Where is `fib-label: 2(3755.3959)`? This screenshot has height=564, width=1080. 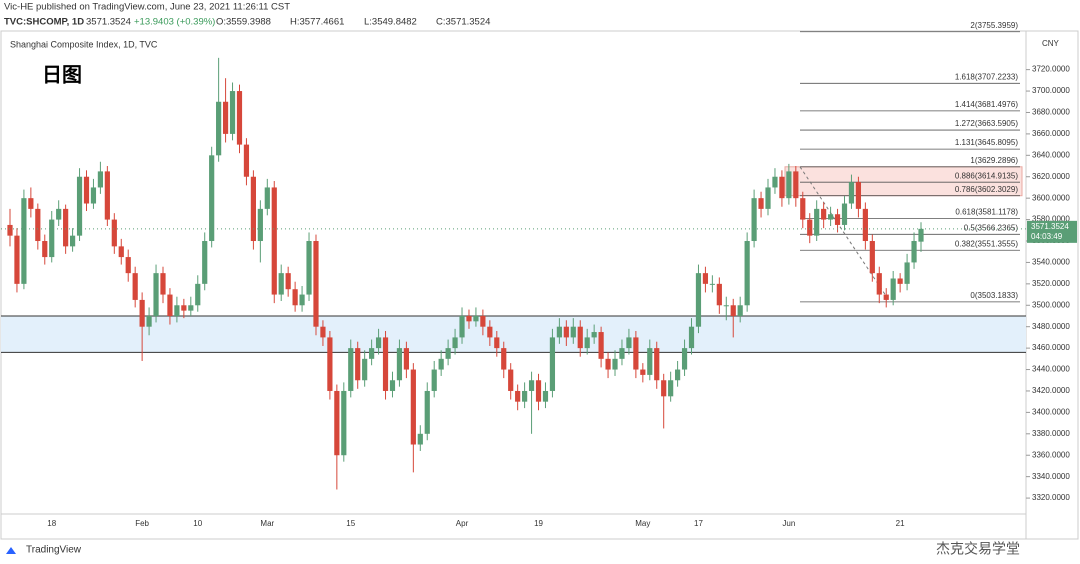 fib-label: 2(3755.3959) is located at coordinates (994, 25).